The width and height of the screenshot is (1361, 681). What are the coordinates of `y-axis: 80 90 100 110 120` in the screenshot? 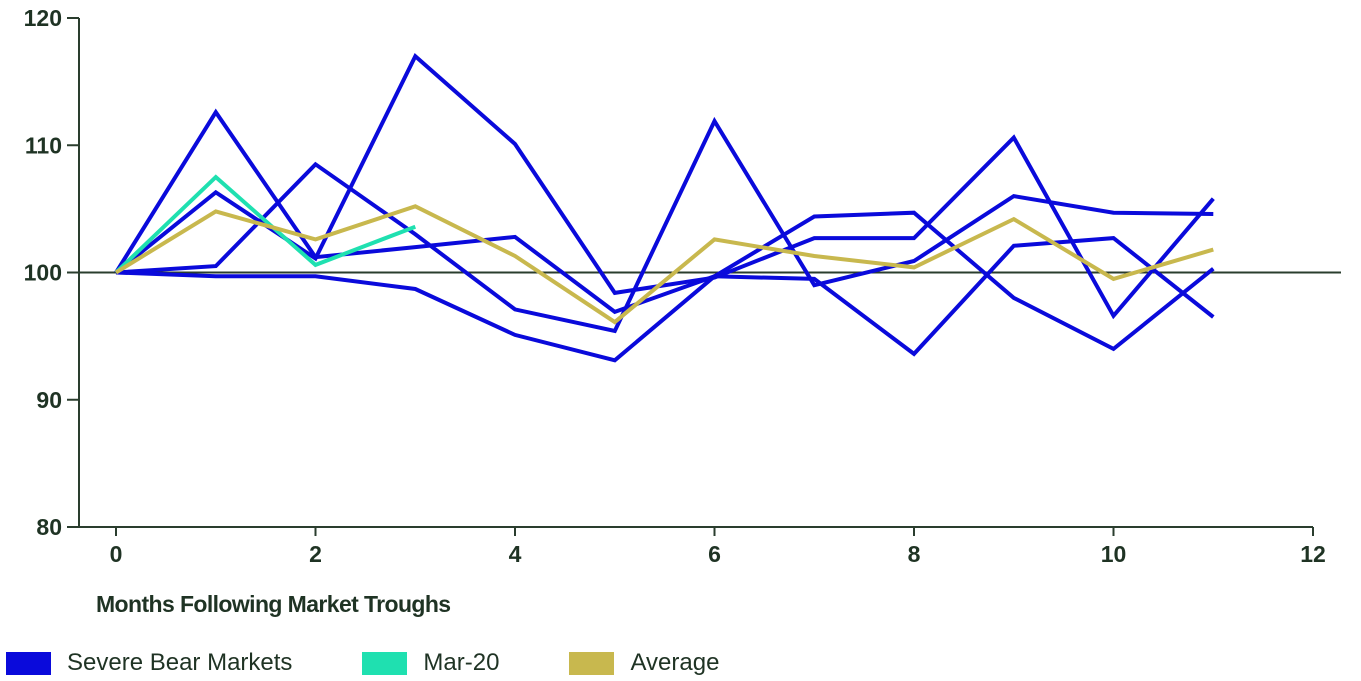 It's located at (52, 272).